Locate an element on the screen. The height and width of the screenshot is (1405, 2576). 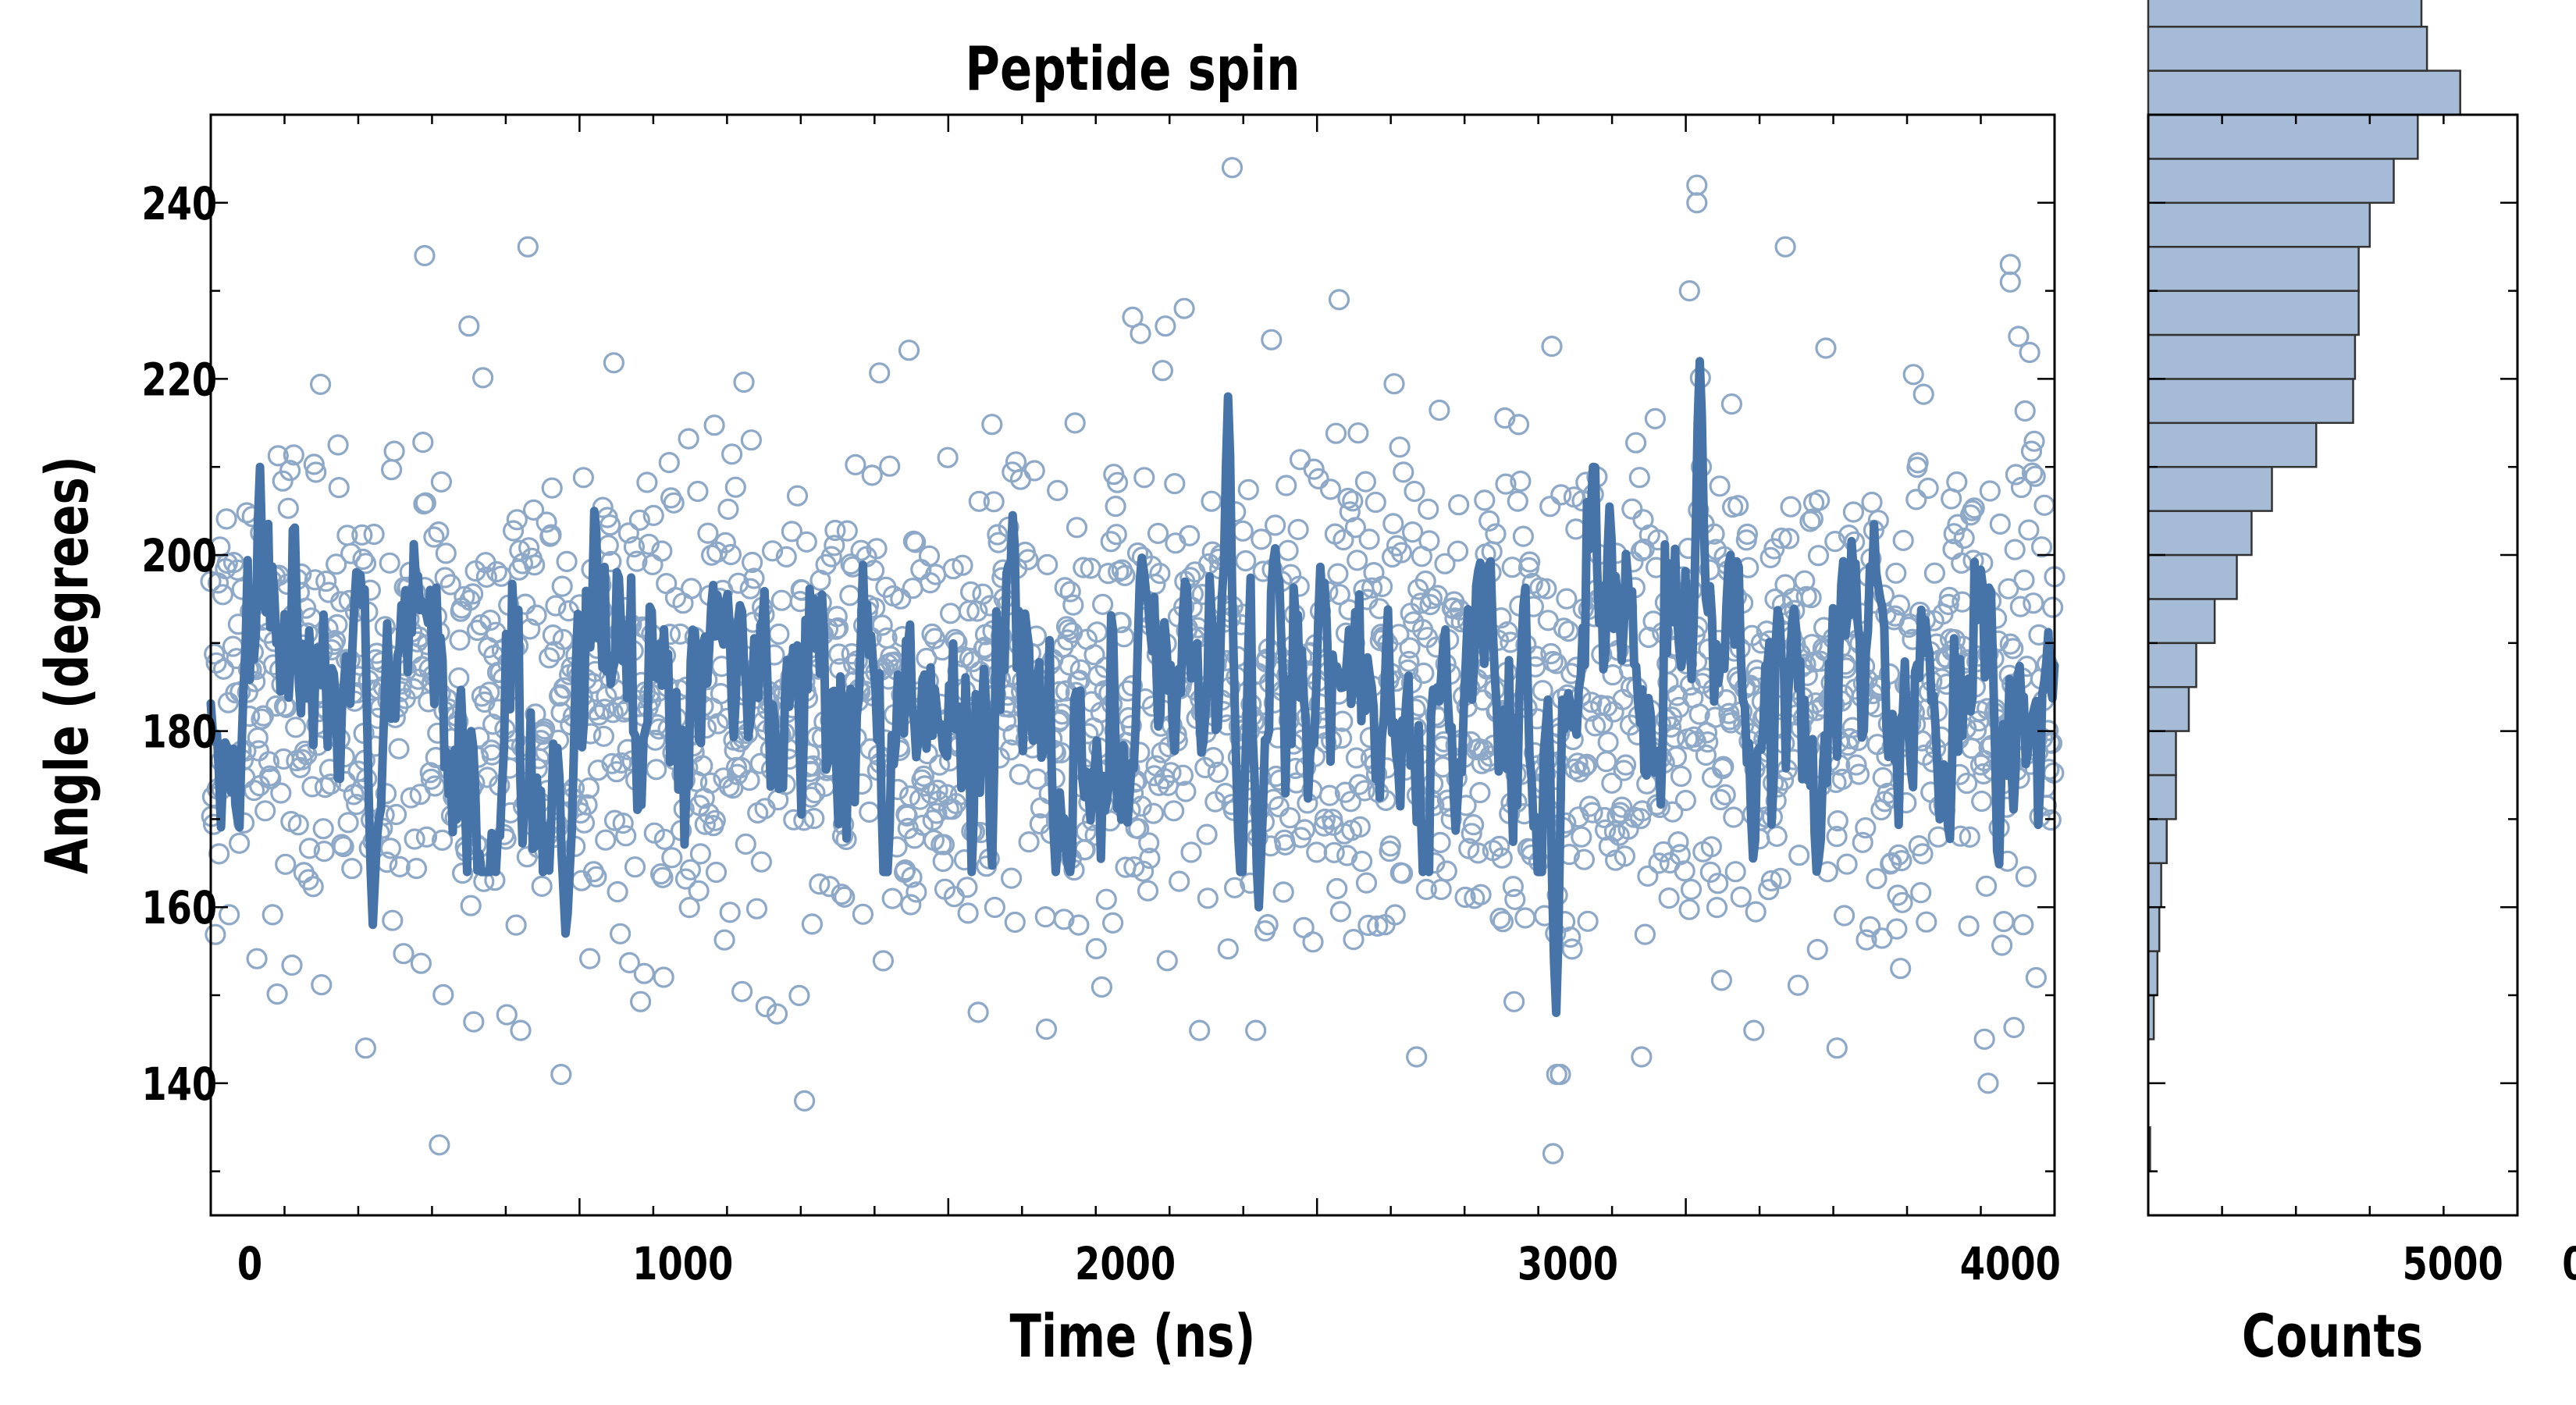
y-tick-label: 180 is located at coordinates (179, 732).